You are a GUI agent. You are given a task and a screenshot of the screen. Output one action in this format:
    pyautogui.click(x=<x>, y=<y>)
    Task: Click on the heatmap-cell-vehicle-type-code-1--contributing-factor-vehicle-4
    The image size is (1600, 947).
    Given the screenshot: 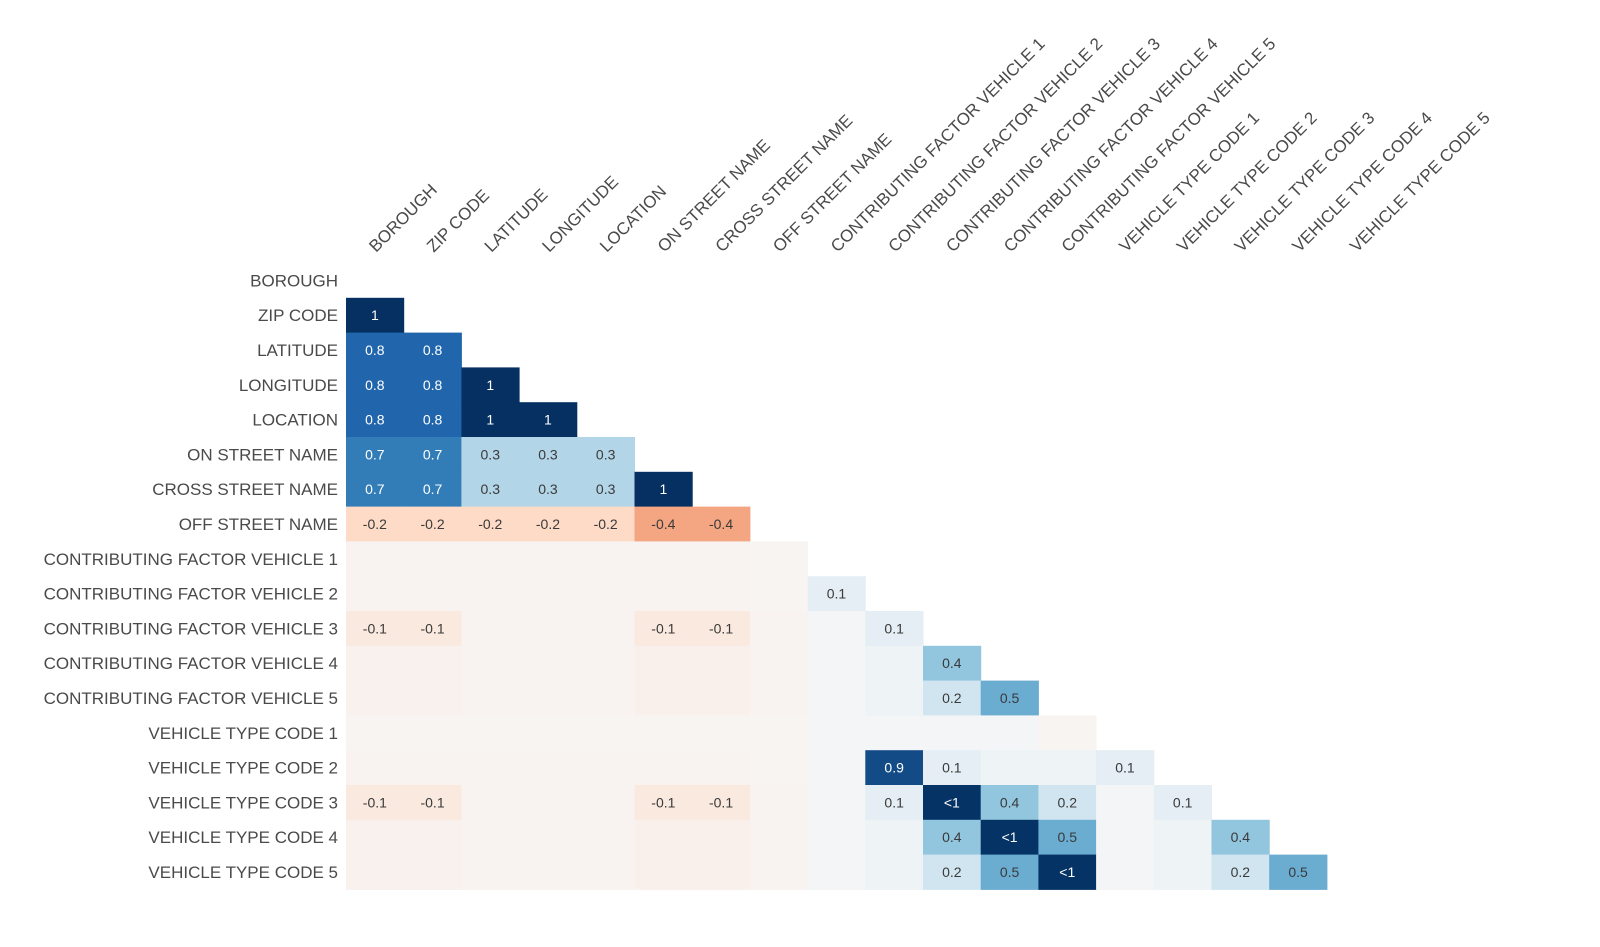 What is the action you would take?
    pyautogui.click(x=1009, y=733)
    